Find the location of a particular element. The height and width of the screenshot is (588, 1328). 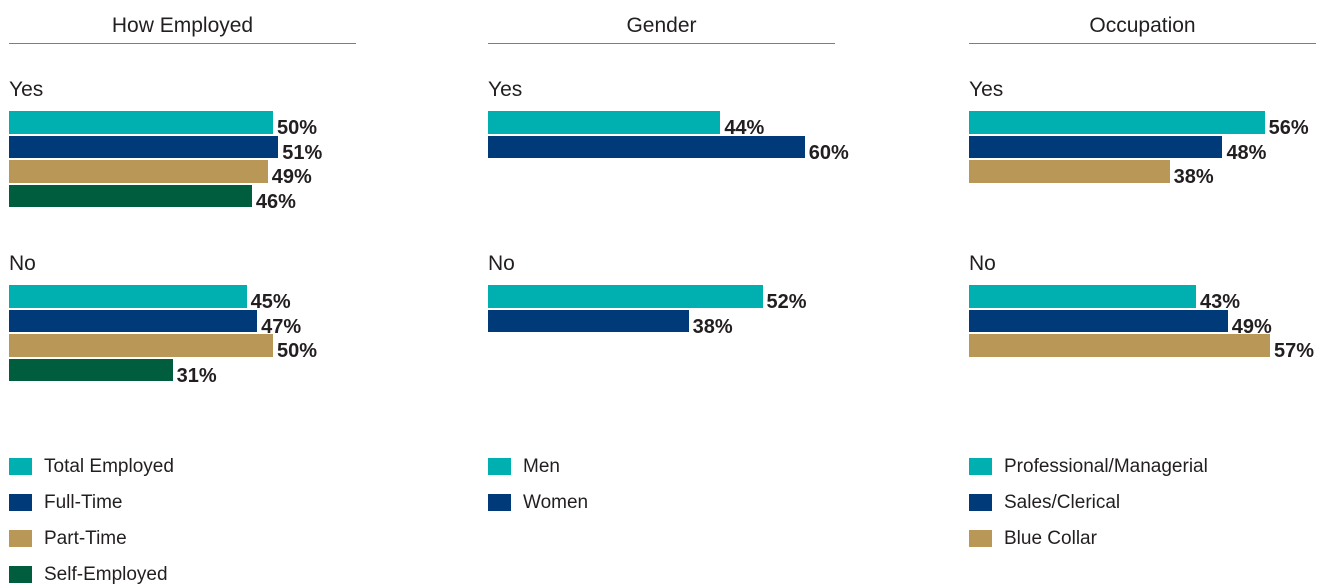

bar-blue-collar-yes is located at coordinates (1069, 171).